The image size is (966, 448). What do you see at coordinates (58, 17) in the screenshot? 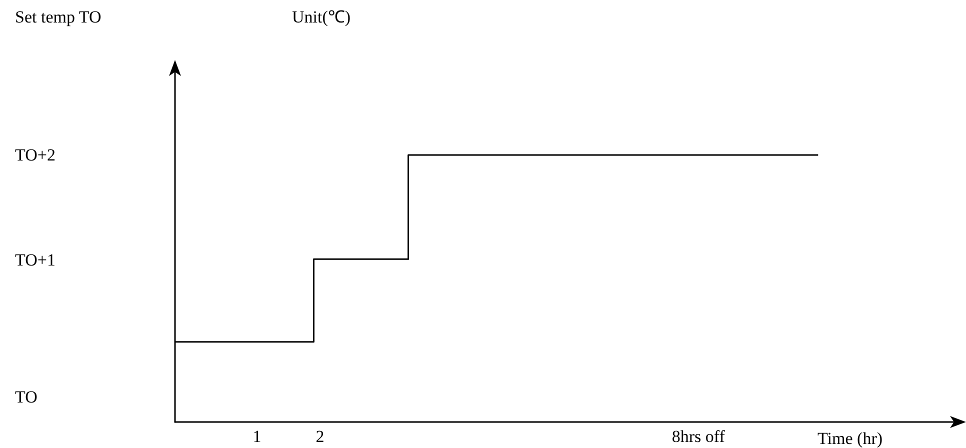
I see `text: Set temp TO` at bounding box center [58, 17].